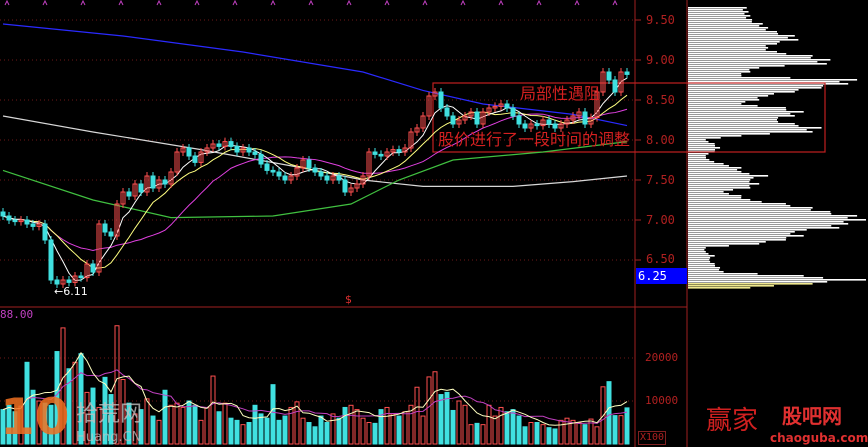  What do you see at coordinates (660, 100) in the screenshot?
I see `price-tick: 8.50` at bounding box center [660, 100].